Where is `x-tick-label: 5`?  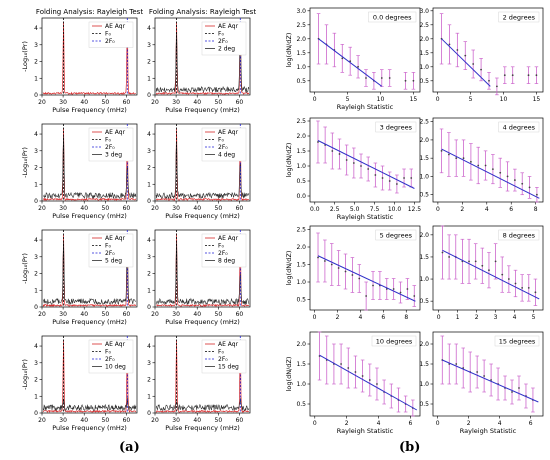
x-tick-label: 5 is located at coordinates (471, 99).